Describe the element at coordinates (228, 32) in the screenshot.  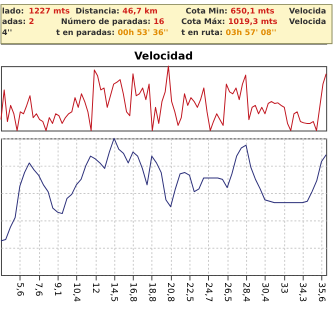
I see `text: t en ruta: 03h 57' 08''` at that location.